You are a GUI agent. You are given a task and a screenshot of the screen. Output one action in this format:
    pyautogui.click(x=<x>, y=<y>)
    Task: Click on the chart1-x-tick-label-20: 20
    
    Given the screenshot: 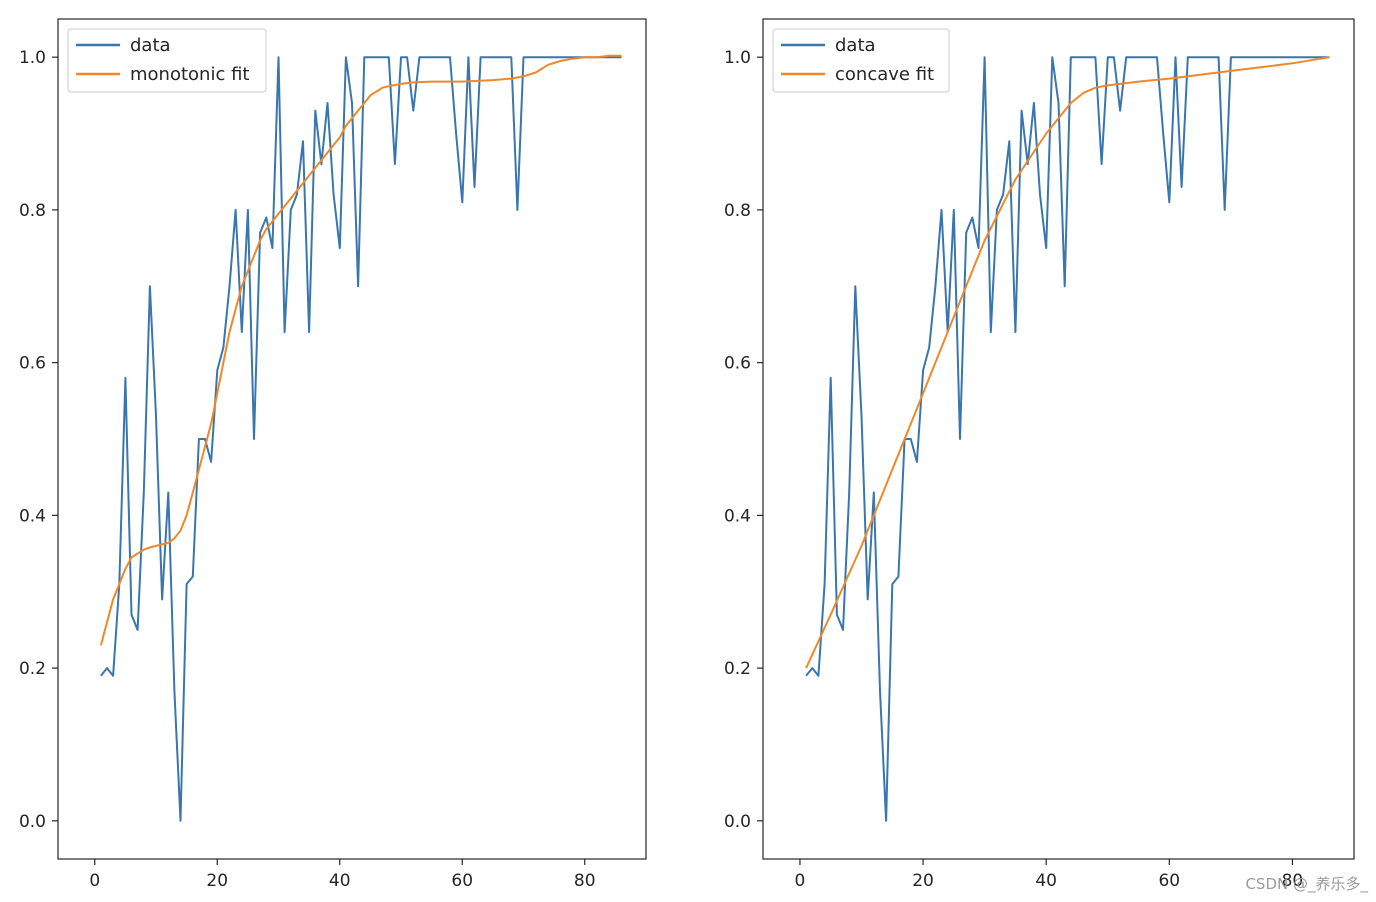 What is the action you would take?
    pyautogui.click(x=217, y=881)
    